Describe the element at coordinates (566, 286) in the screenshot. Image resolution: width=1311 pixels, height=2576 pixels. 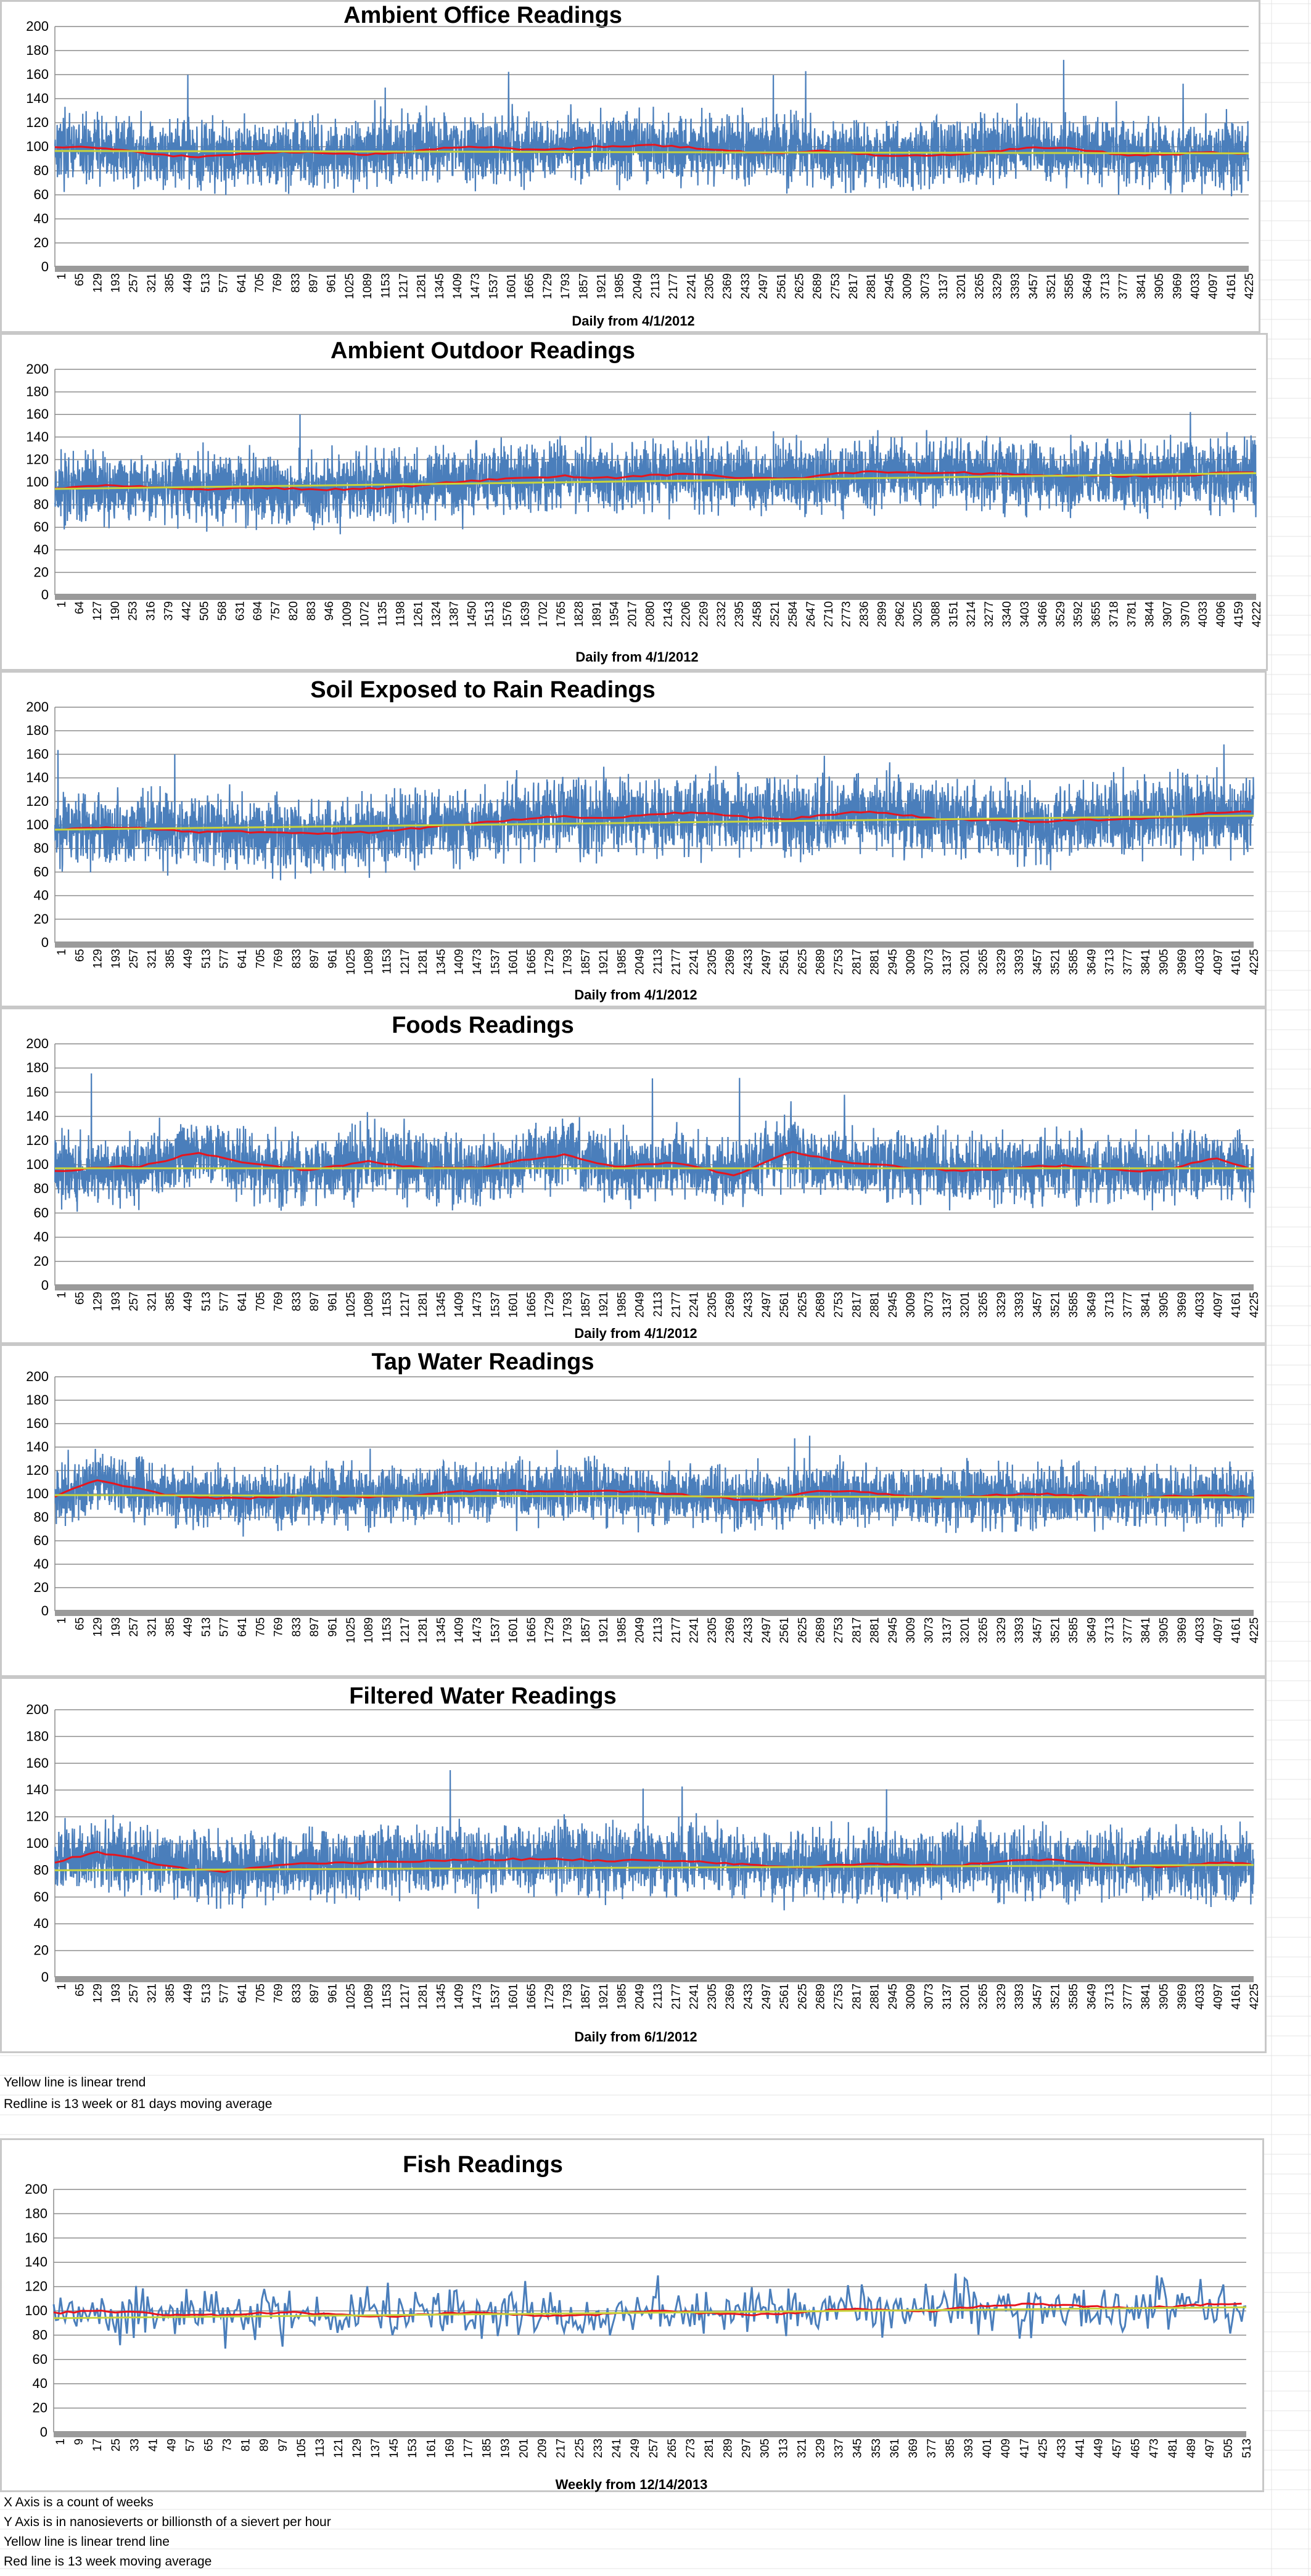
I see `x-tick-label: 1793` at that location.